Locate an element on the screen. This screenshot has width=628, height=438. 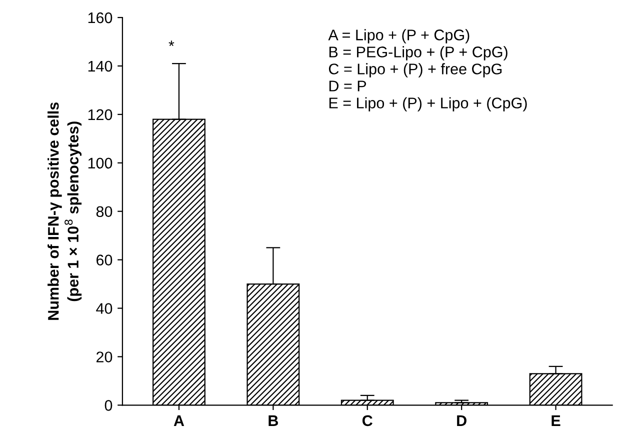
y-tick-label: 0 is located at coordinates (108, 405).